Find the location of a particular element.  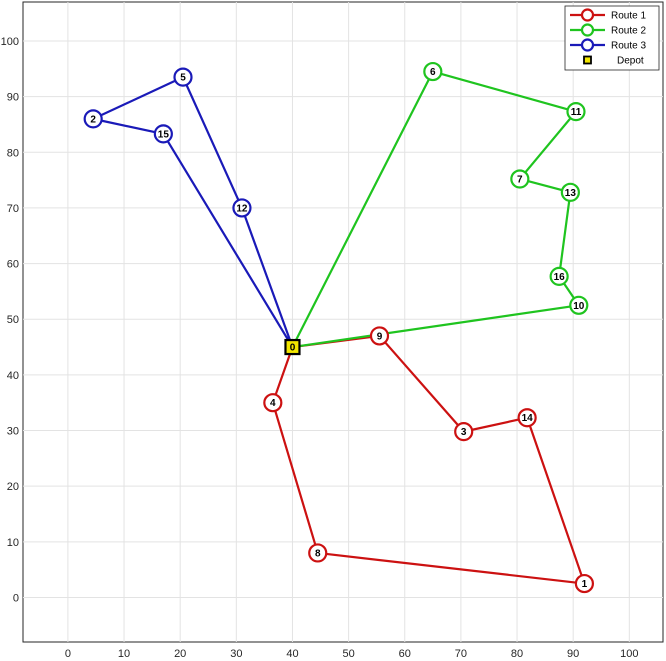

x-tick-label: 40 is located at coordinates (292, 654).